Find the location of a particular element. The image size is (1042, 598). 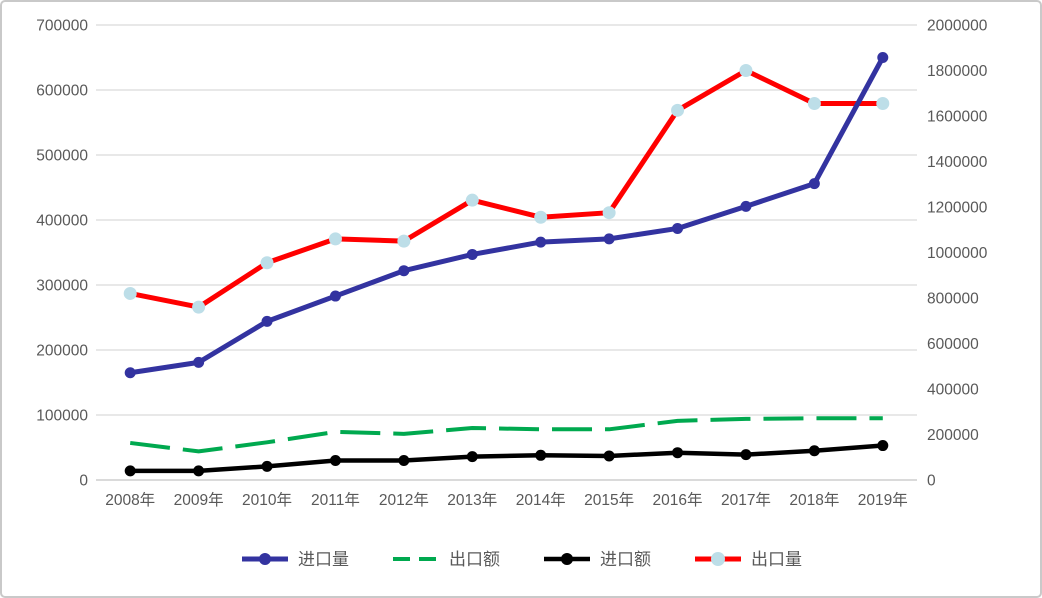

left-axis-tick: 500000 is located at coordinates (62, 156).